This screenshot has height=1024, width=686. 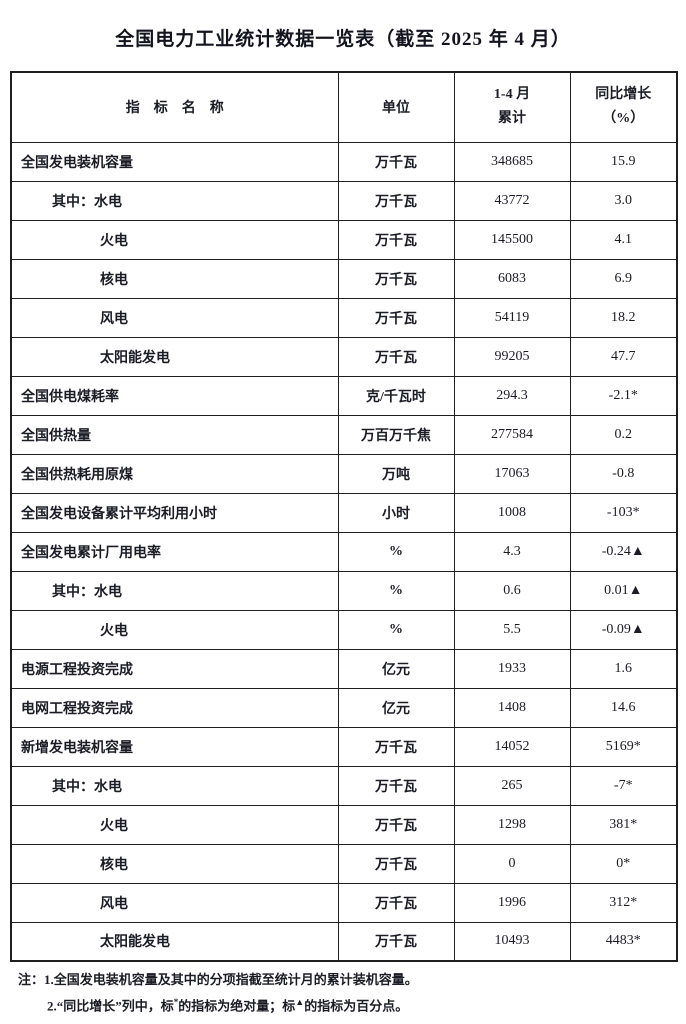 What do you see at coordinates (623, 512) in the screenshot?
I see `growth-cell: -103*` at bounding box center [623, 512].